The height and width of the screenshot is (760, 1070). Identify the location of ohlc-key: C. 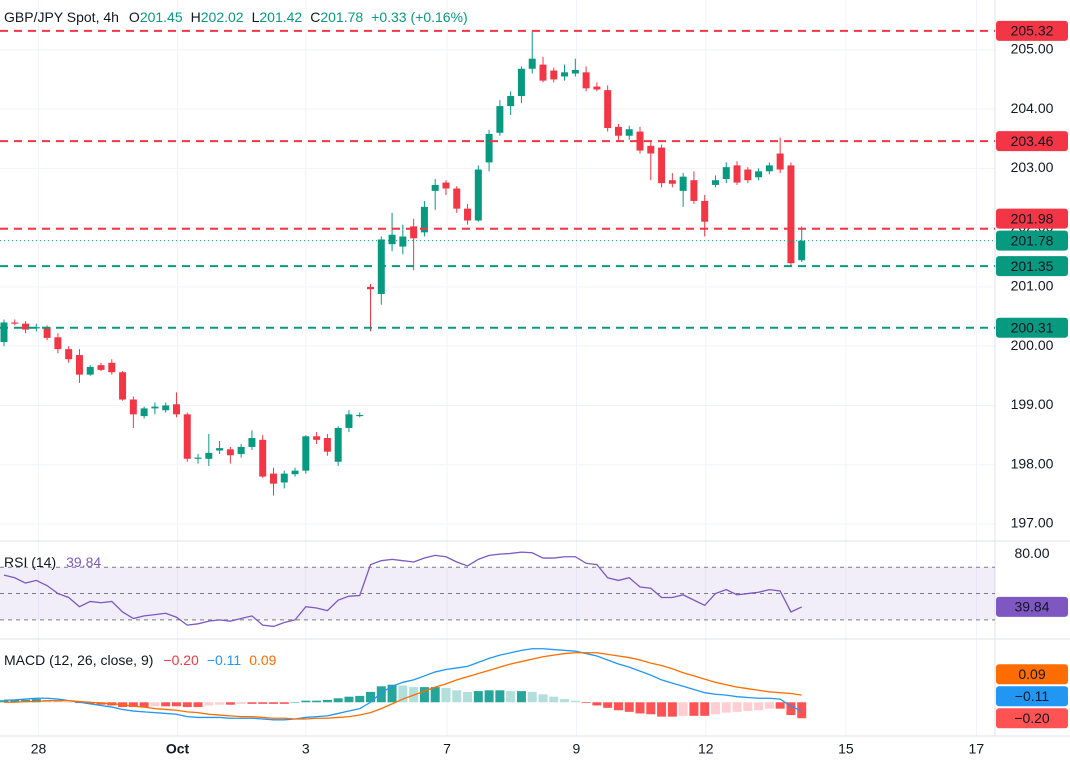
(315, 17).